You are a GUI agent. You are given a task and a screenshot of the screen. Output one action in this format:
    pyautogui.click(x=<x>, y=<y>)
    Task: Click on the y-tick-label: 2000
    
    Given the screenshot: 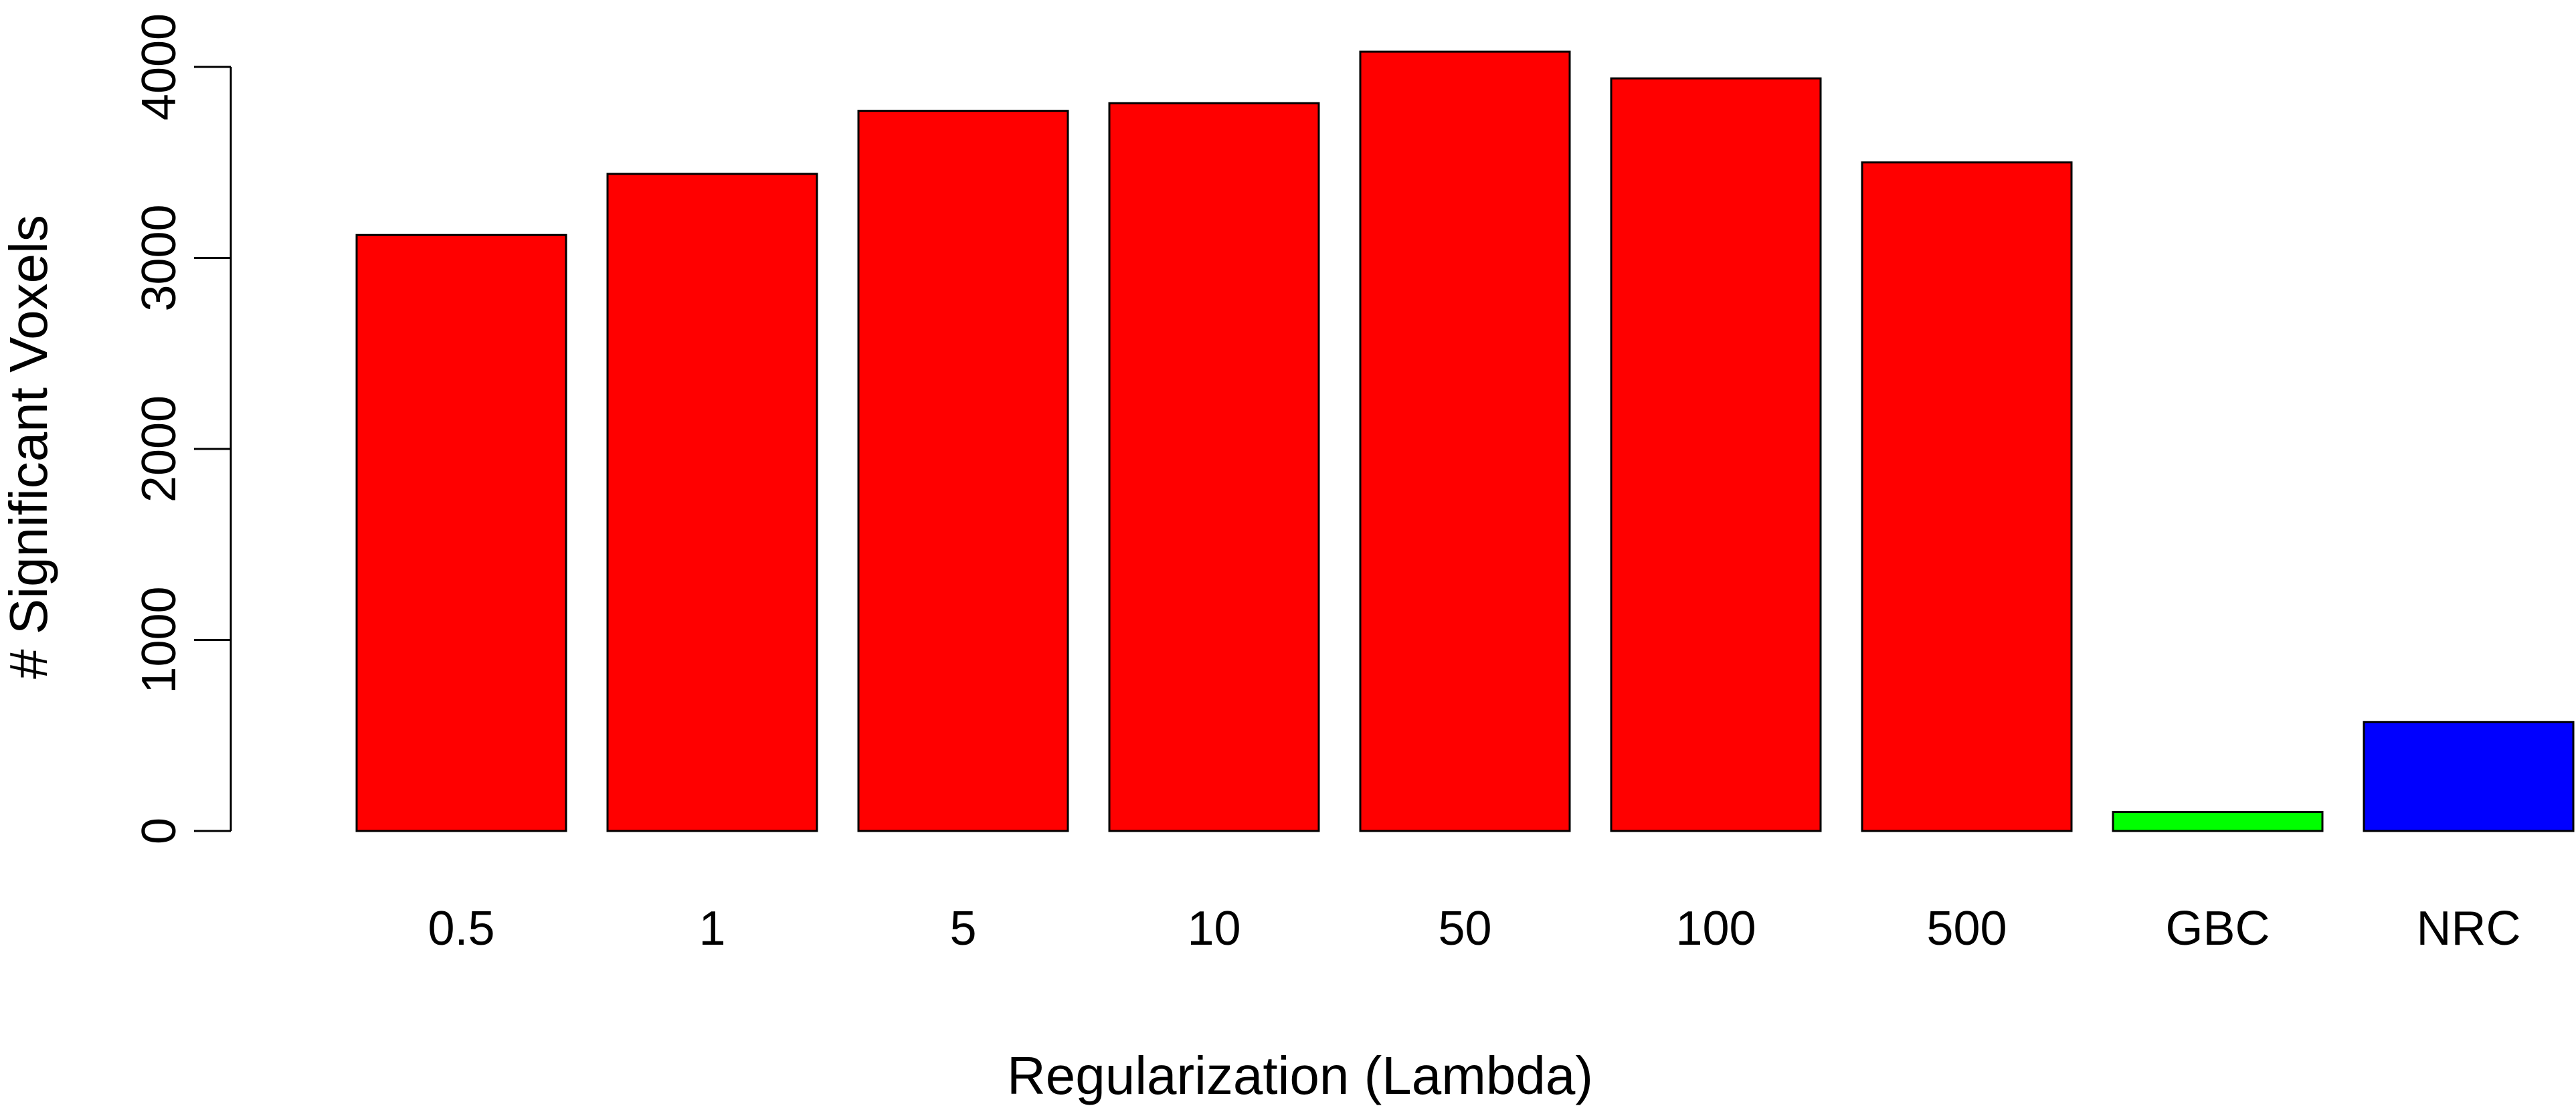 What is the action you would take?
    pyautogui.click(x=159, y=448)
    